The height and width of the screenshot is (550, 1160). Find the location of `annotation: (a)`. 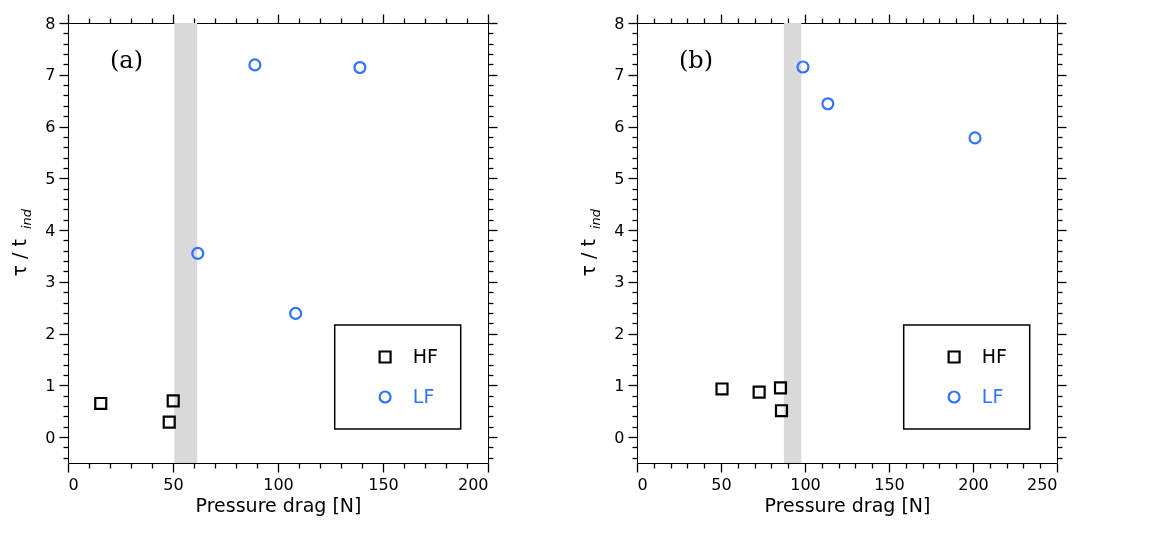

annotation: (a) is located at coordinates (127, 60).